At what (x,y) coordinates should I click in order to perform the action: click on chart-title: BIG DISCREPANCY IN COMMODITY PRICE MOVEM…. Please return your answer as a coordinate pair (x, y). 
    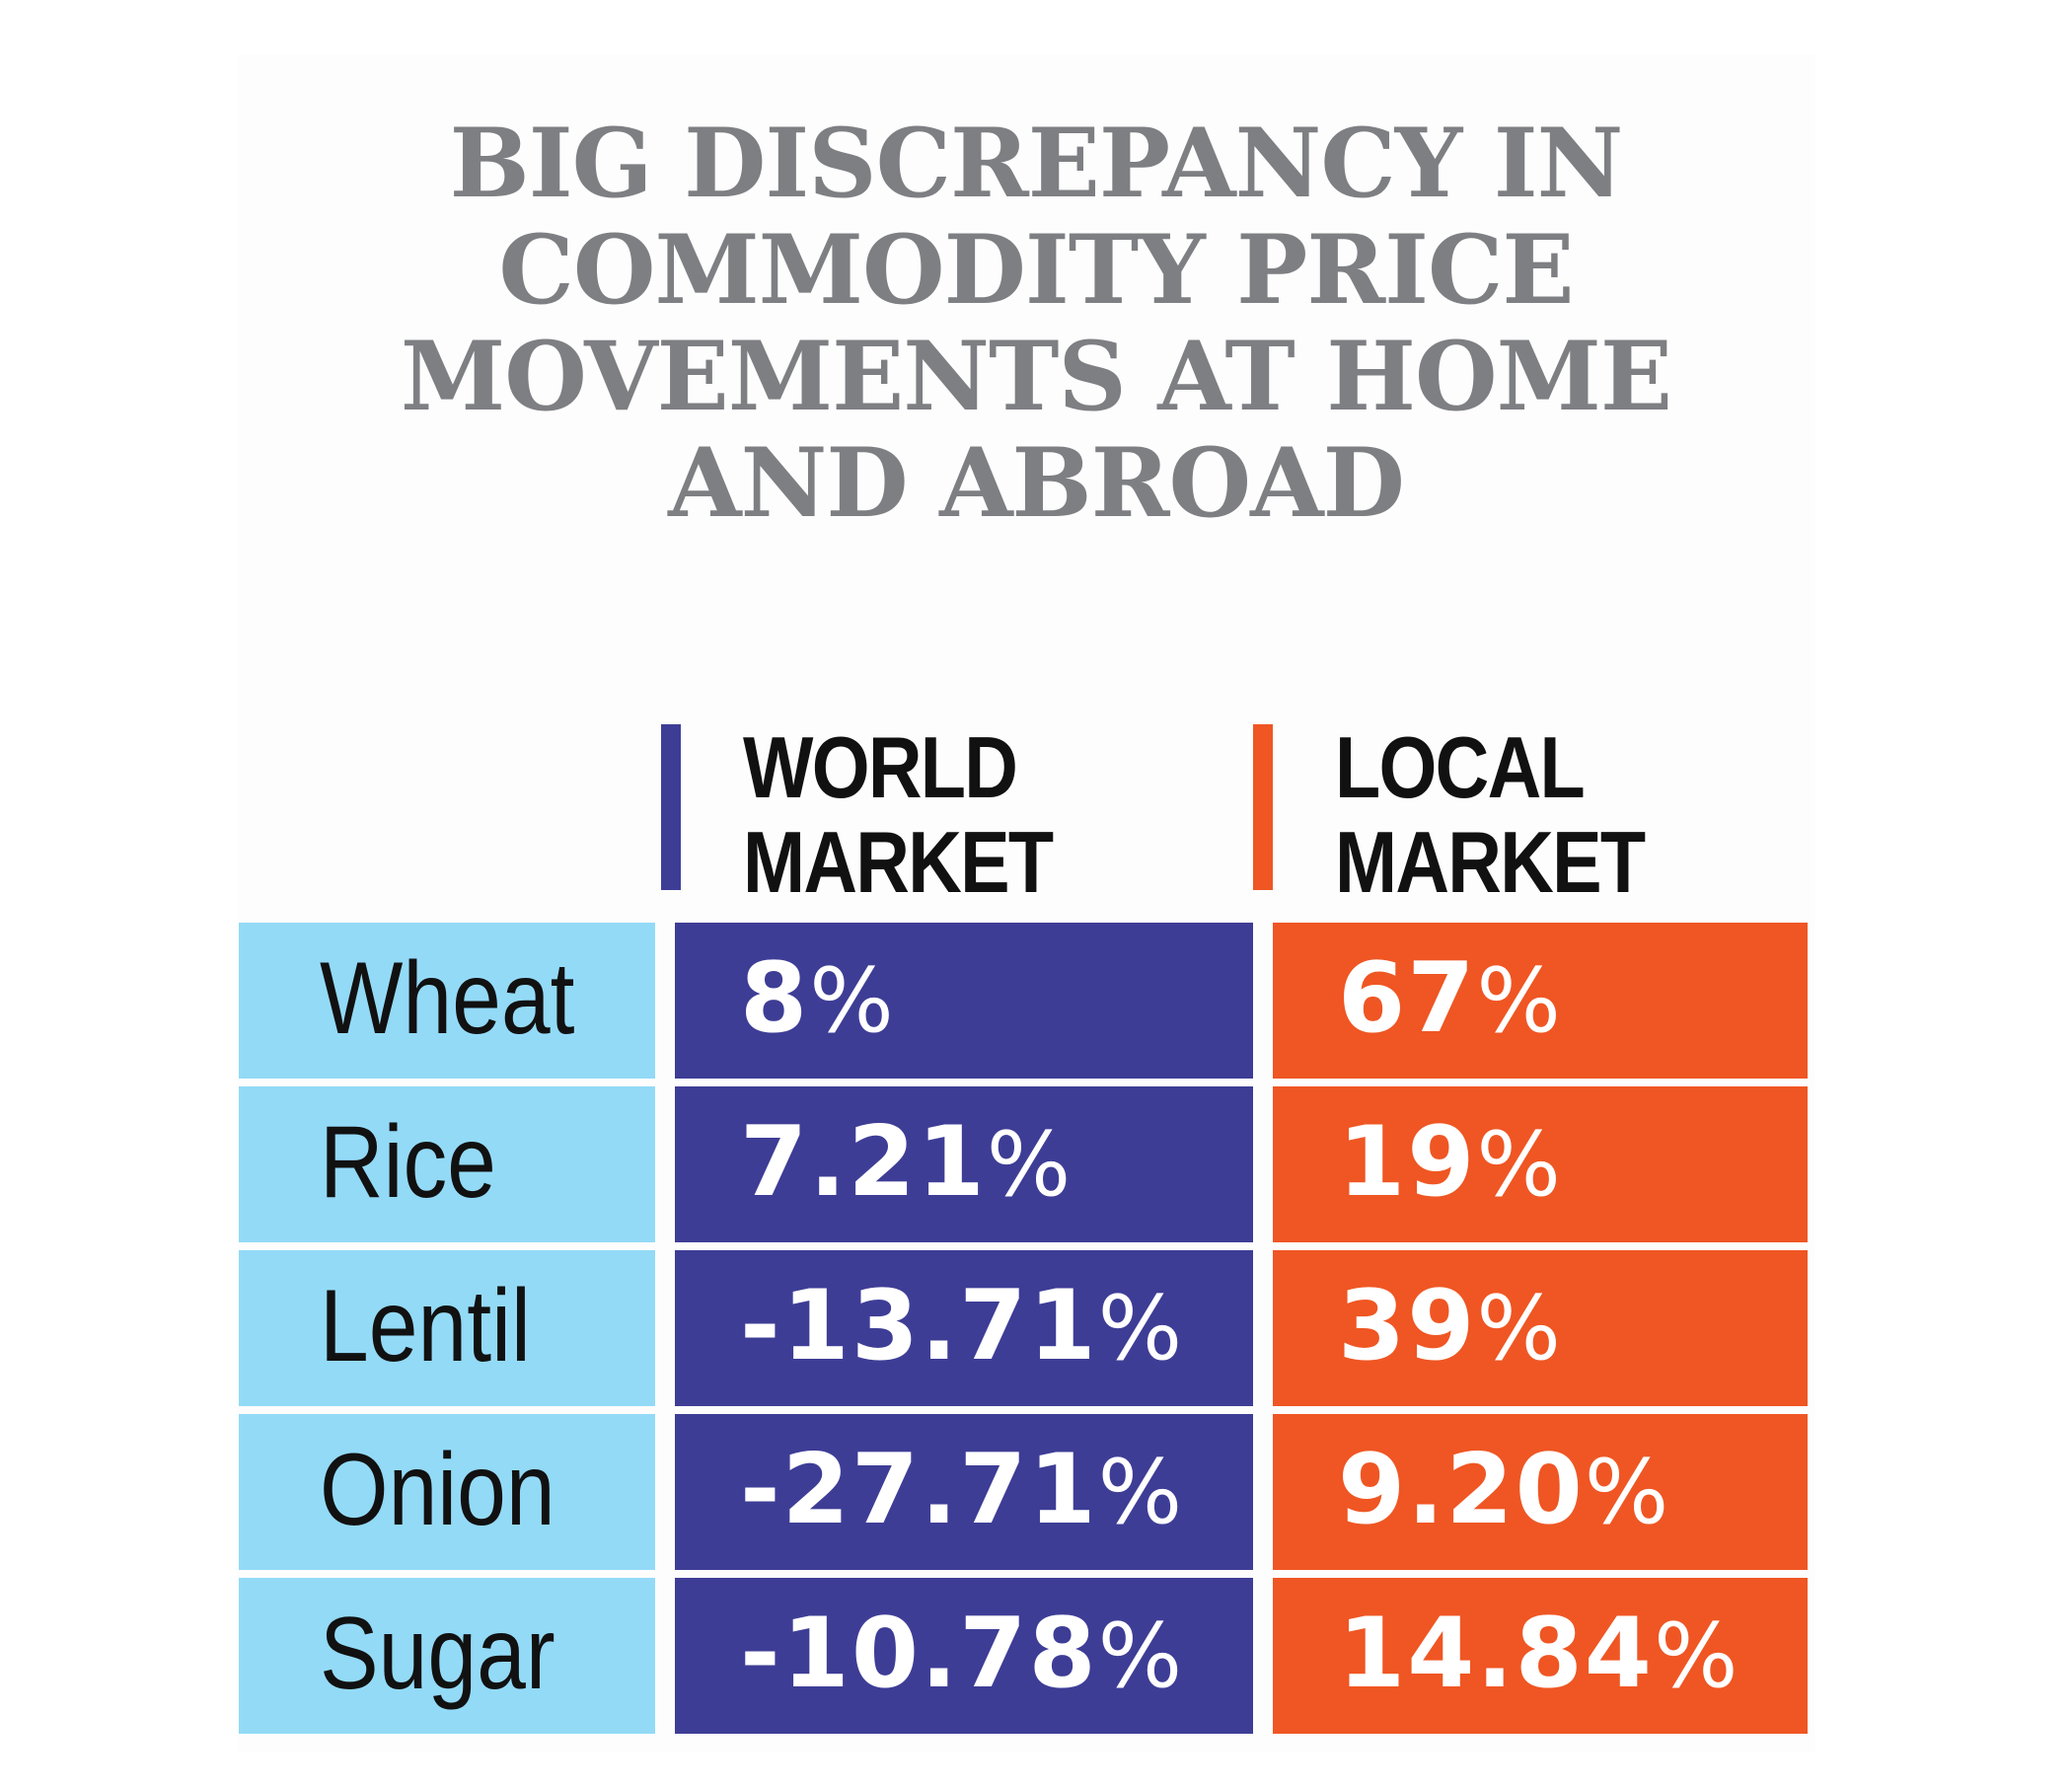
    Looking at the image, I should click on (1036, 323).